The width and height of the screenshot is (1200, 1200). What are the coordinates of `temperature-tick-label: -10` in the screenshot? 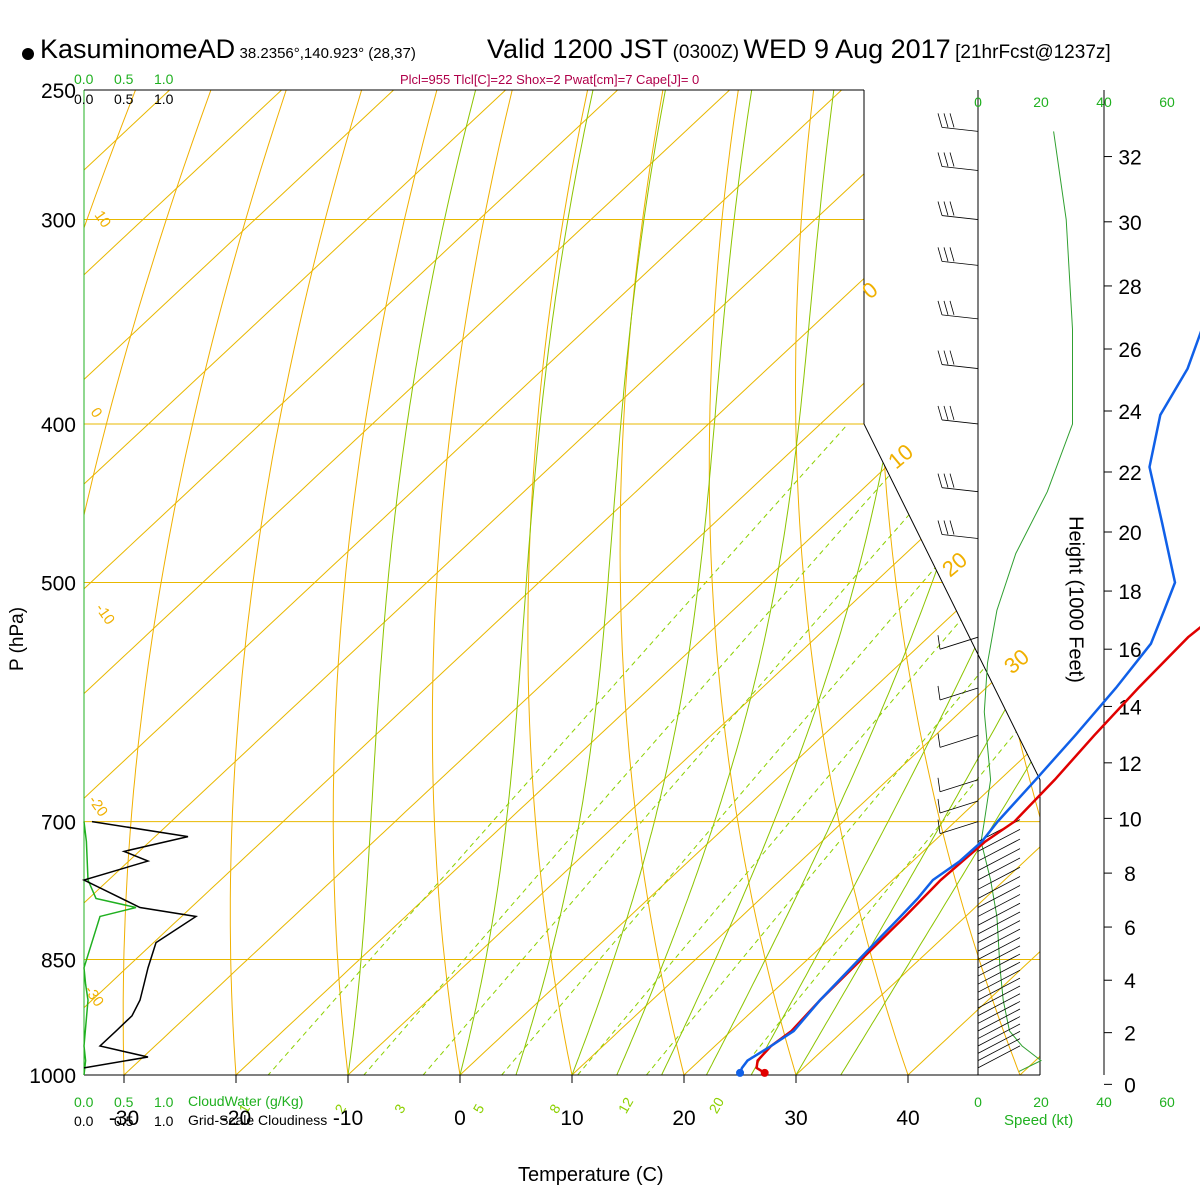 It's located at (348, 1118).